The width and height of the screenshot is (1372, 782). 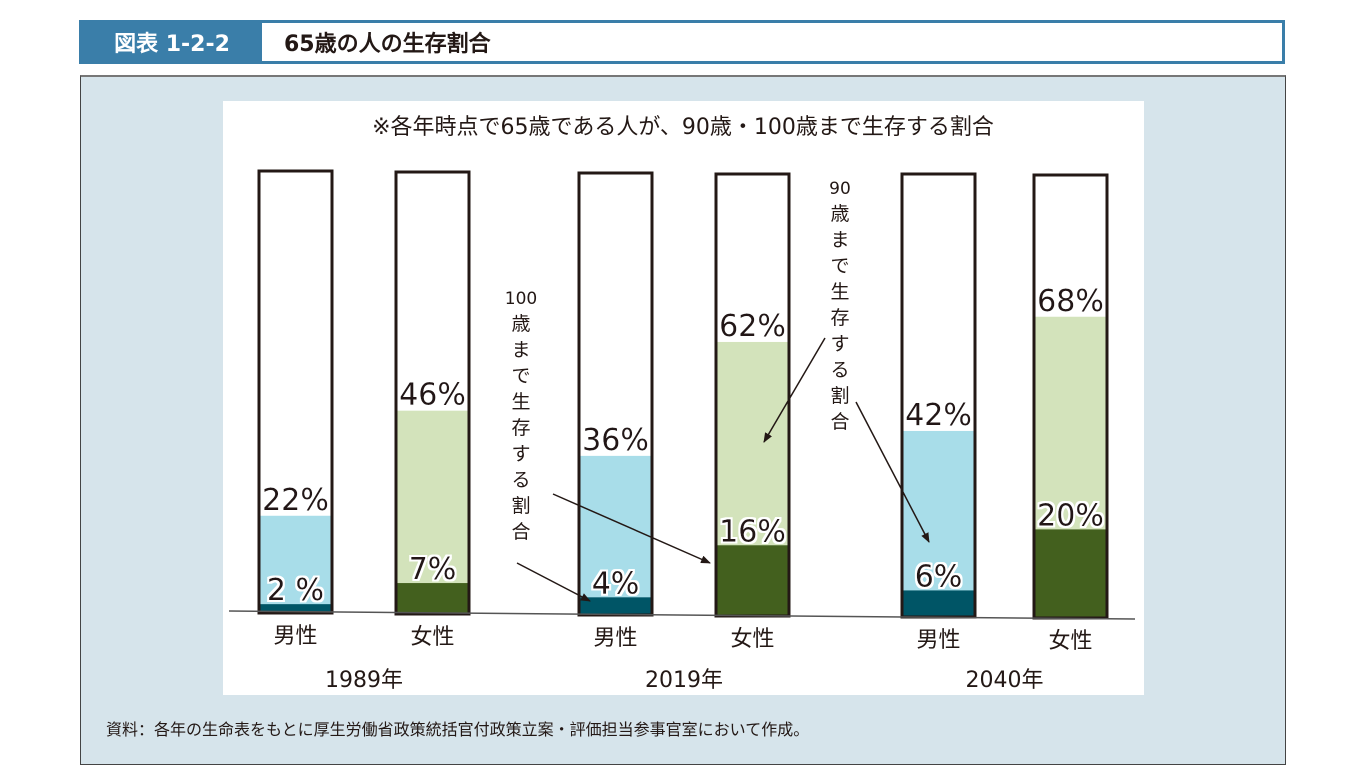 What do you see at coordinates (387, 44) in the screenshot?
I see `figure-title: 65歳の人の生存割合` at bounding box center [387, 44].